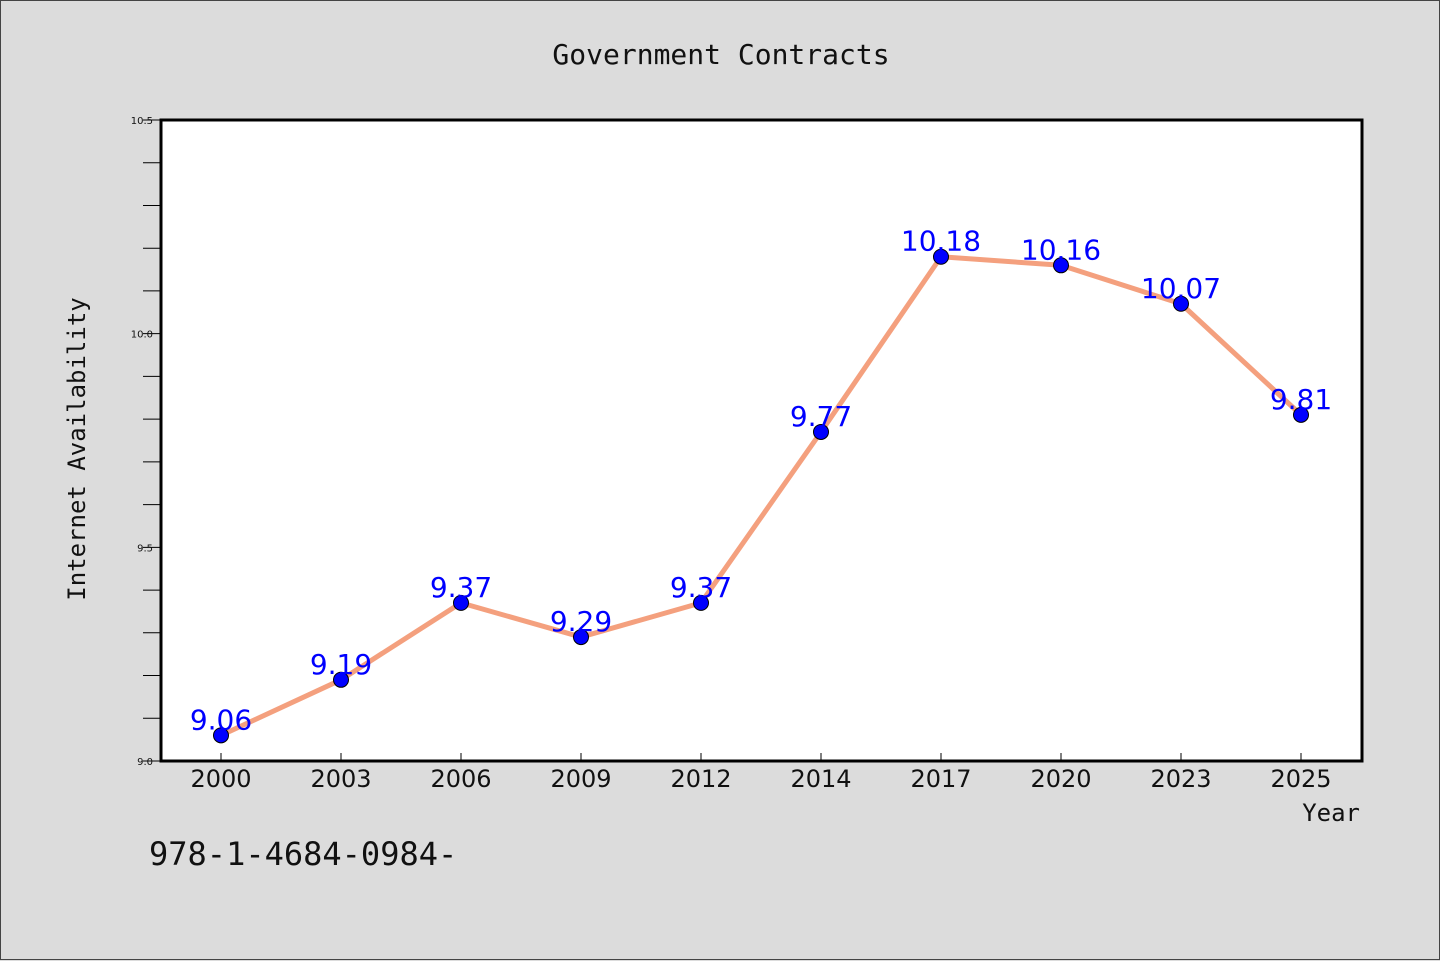 Image resolution: width=1440 pixels, height=961 pixels. What do you see at coordinates (940, 779) in the screenshot?
I see `x-tick-label: 2017` at bounding box center [940, 779].